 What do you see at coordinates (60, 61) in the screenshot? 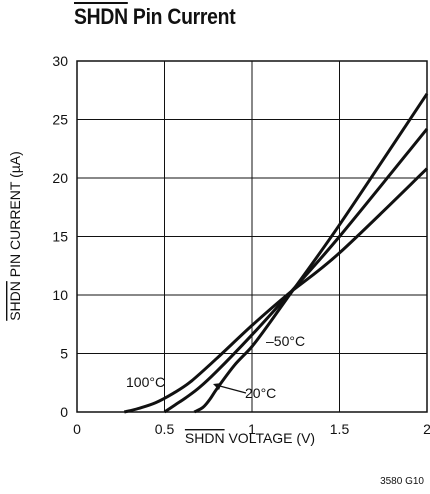
I see `y-tick-label: 30` at bounding box center [60, 61].